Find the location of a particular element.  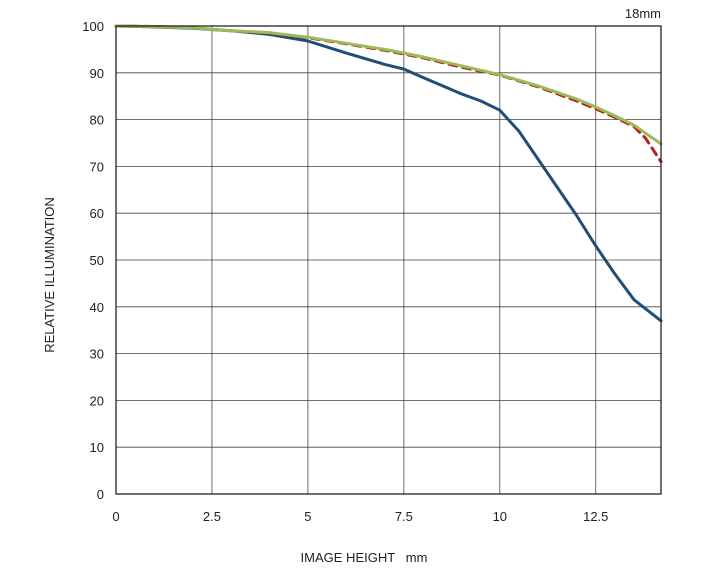

y-tick-label: 40 is located at coordinates (97, 307).